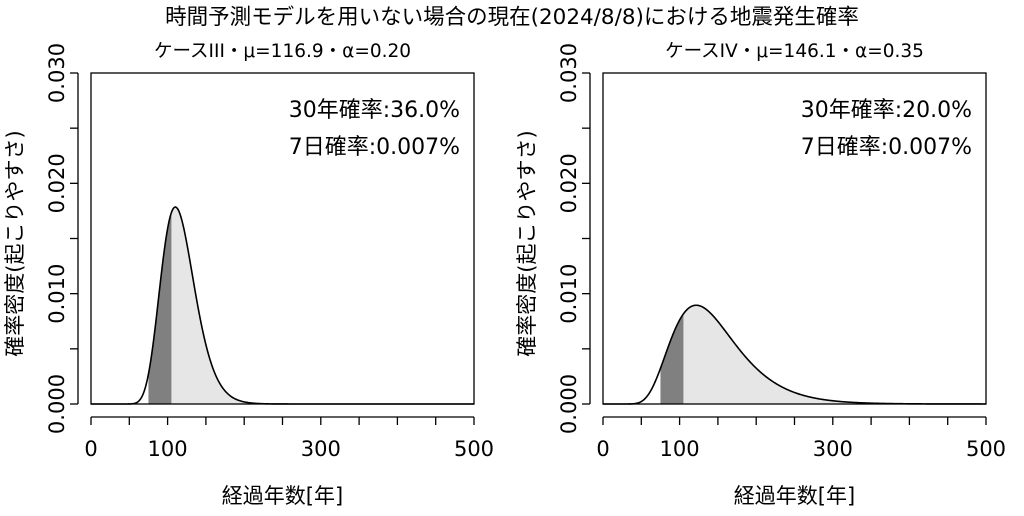  I want to click on density-curve, so click(282, 305).